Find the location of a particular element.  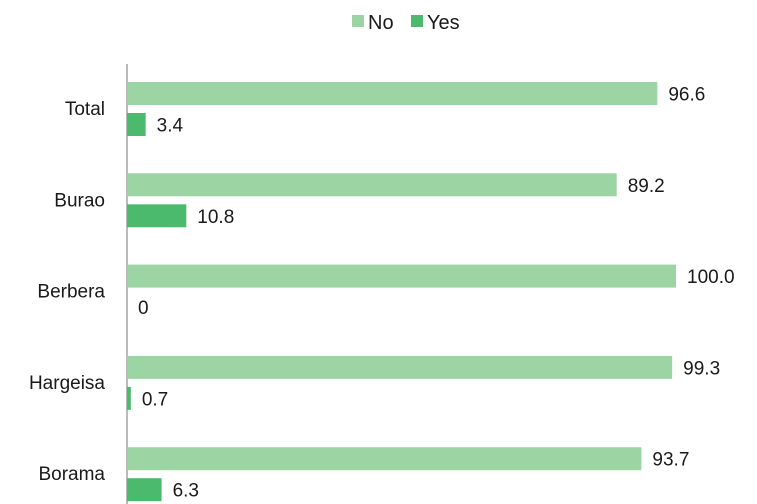

data-label-yes-borama: 6.3 is located at coordinates (186, 491).